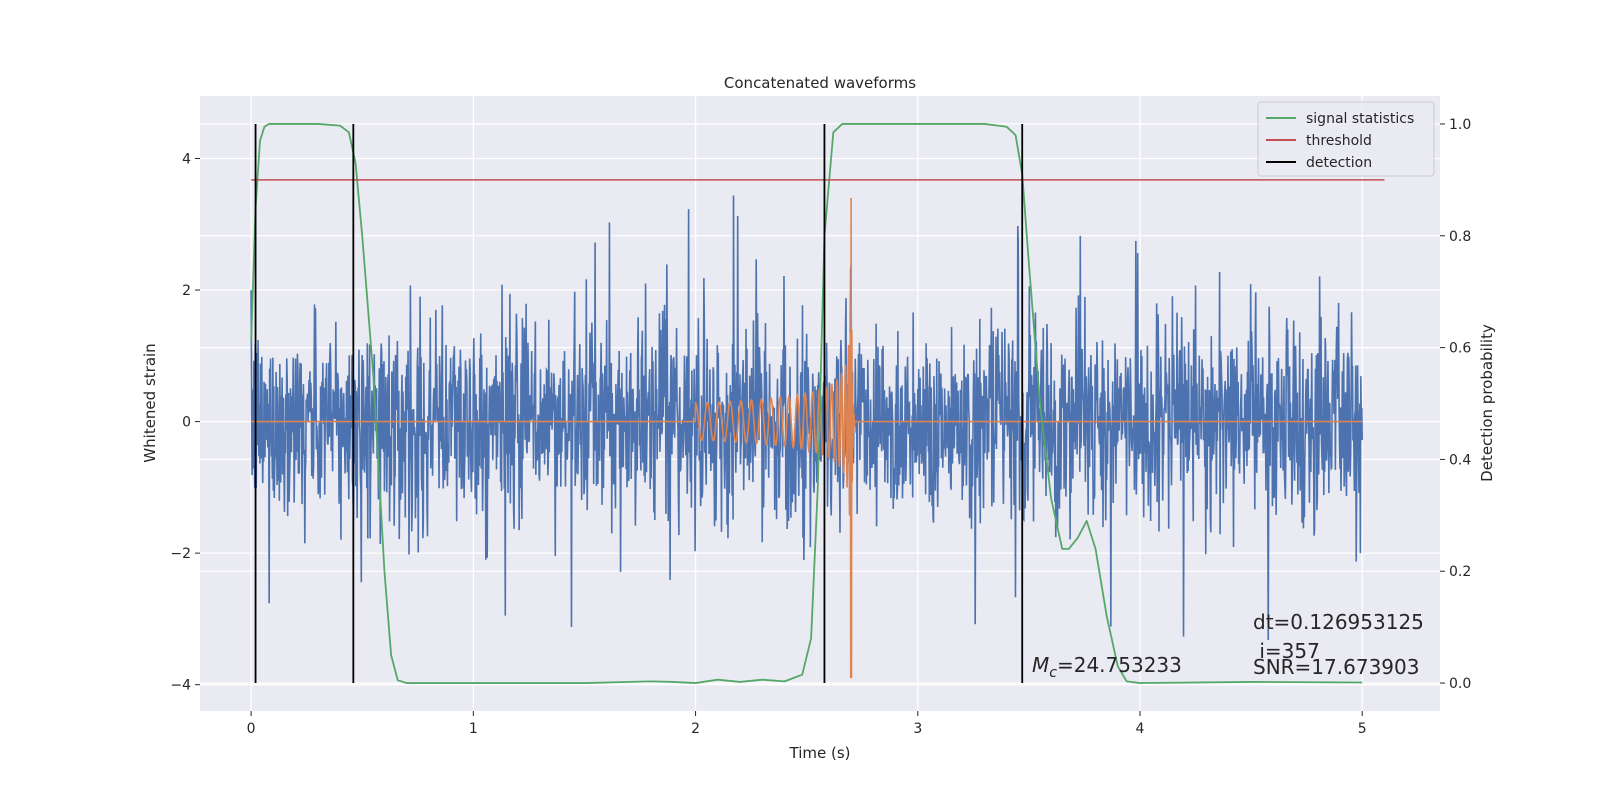  Describe the element at coordinates (917, 729) in the screenshot. I see `x-tick-label: 3` at that location.